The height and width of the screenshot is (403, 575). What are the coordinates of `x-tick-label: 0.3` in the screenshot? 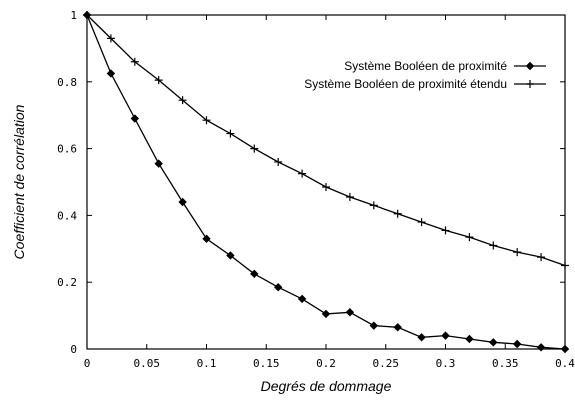 It's located at (446, 363).